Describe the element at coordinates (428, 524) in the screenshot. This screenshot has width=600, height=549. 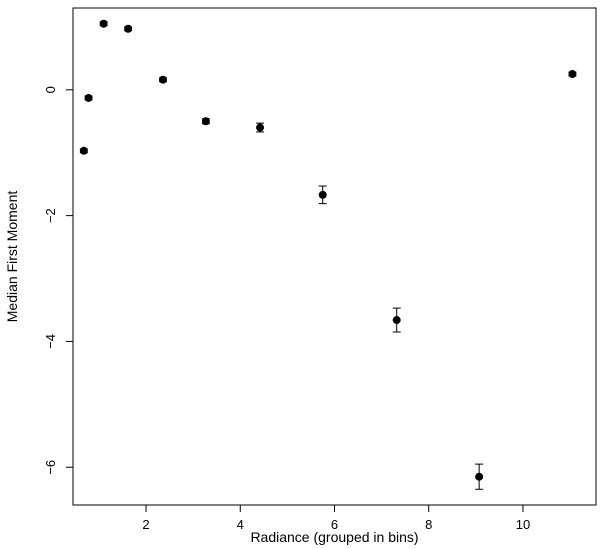
I see `x-tick-label: 8` at that location.